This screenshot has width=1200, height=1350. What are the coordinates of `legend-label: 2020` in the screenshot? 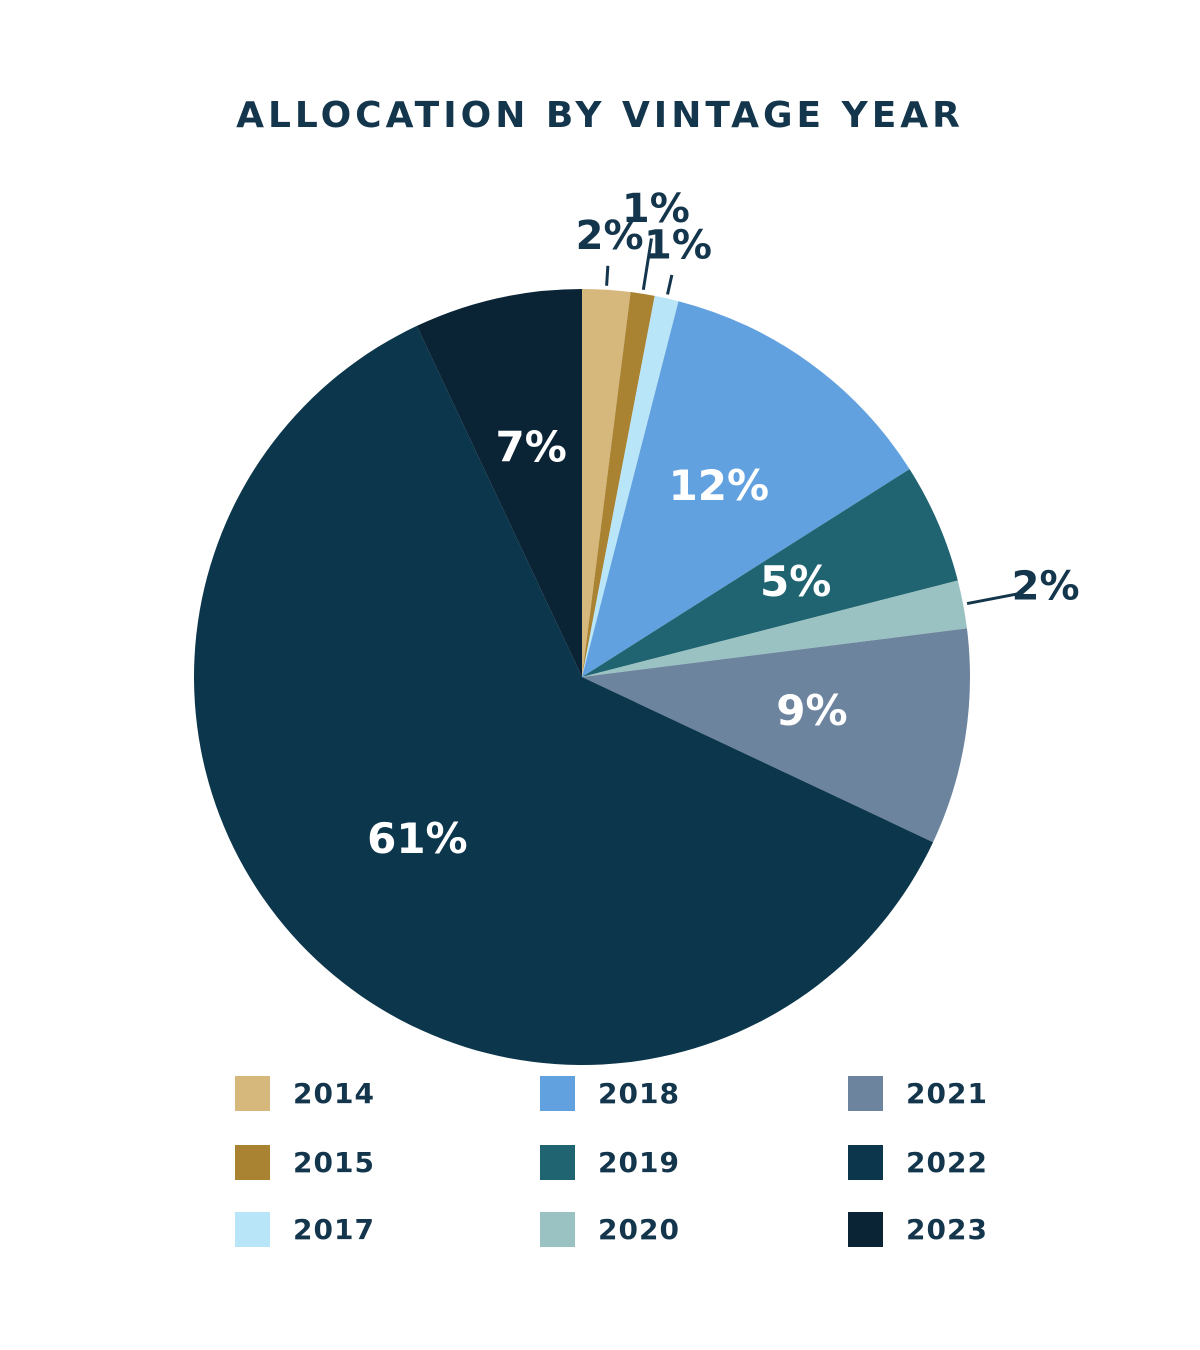 It's located at (639, 1229).